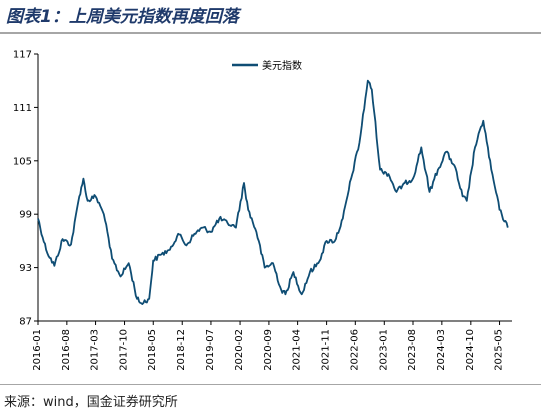  I want to click on legend: 美元指数, so click(267, 65).